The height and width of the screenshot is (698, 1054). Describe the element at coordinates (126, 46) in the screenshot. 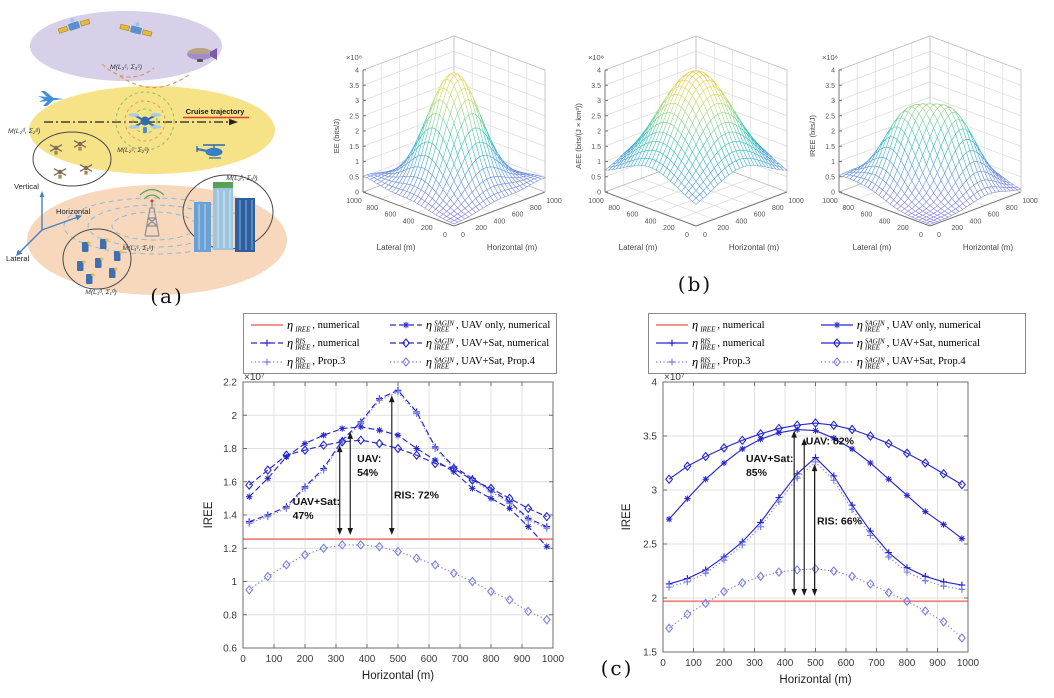

I see `space-layer-ellipse` at that location.